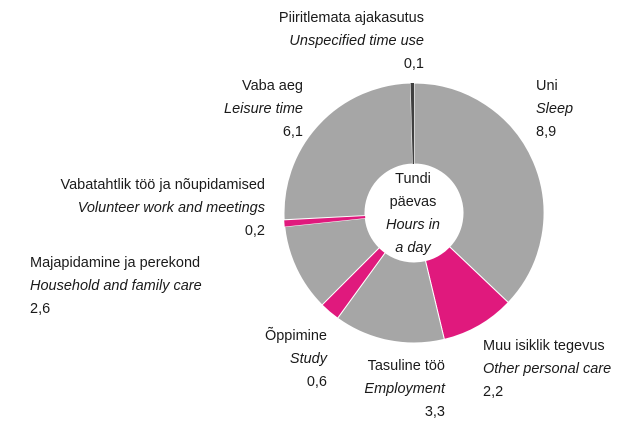 This screenshot has height=426, width=643. What do you see at coordinates (171, 208) in the screenshot?
I see `slice-label-en: Volunteer work and meetings` at bounding box center [171, 208].